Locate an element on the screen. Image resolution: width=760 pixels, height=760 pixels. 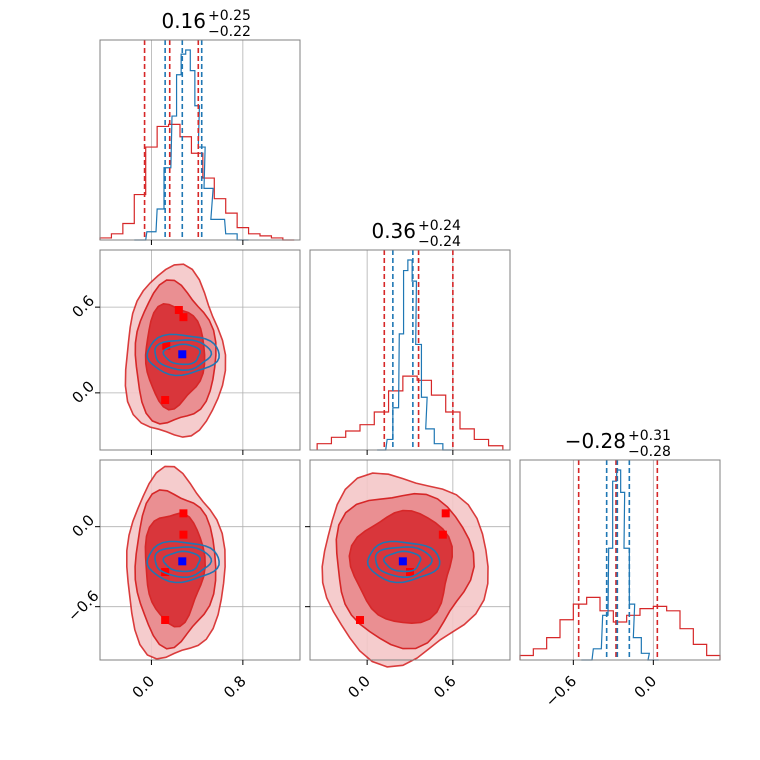
param-err-plus-1: +0.24 is located at coordinates (439, 226).